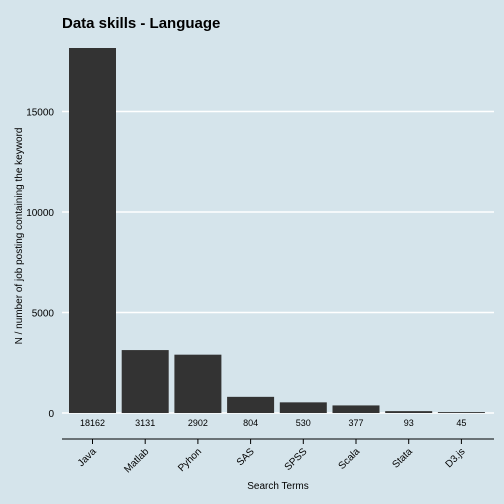 This screenshot has width=504, height=504. Describe the element at coordinates (51, 414) in the screenshot. I see `y-tick-label: 0` at that location.